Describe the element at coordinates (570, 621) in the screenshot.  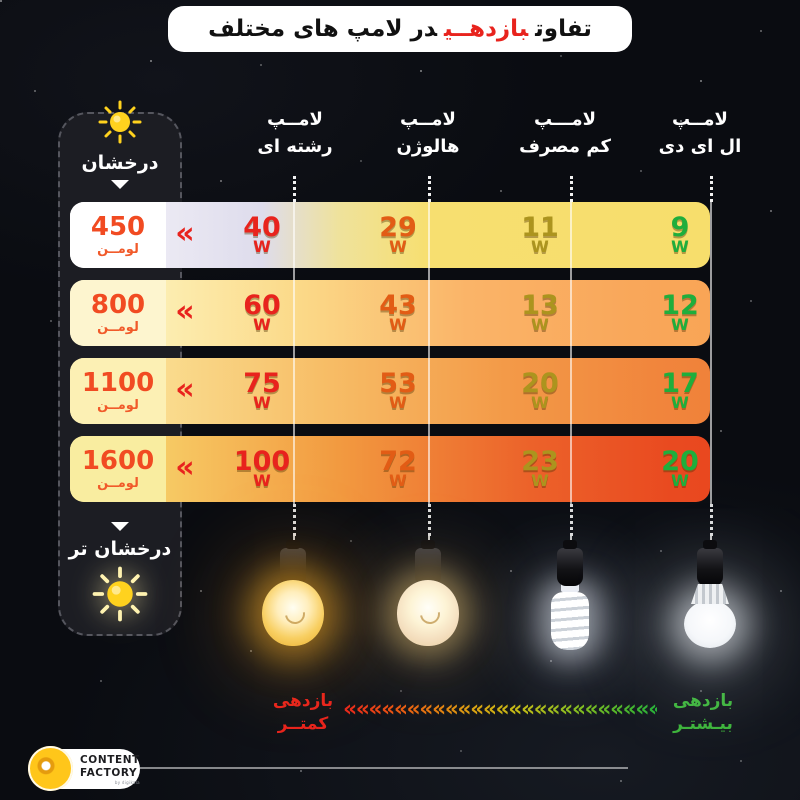
I see `cfl-spiral` at that location.